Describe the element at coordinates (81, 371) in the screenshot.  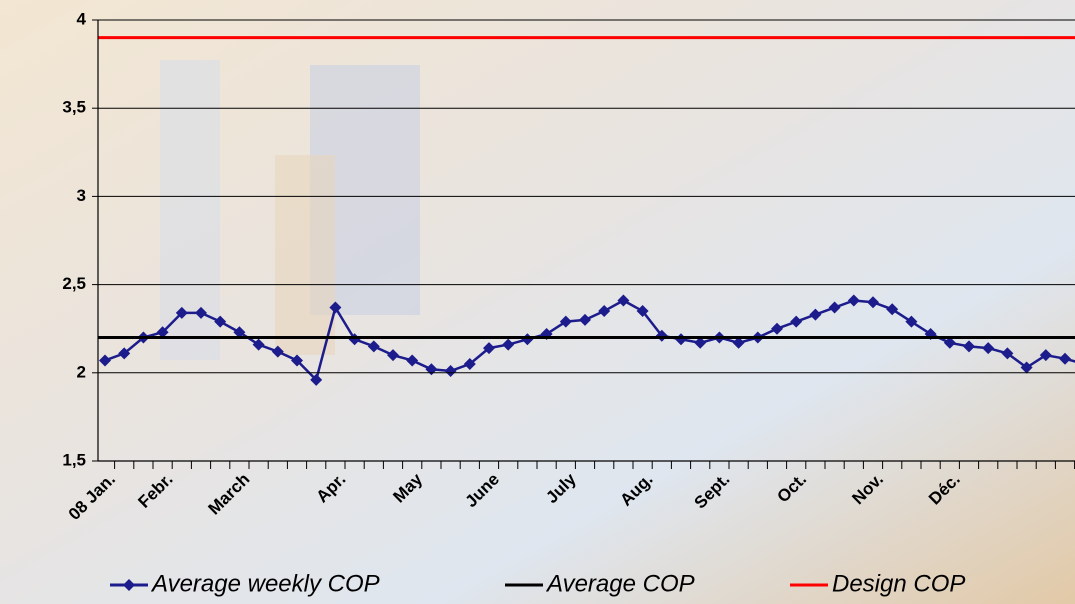
I see `y-tick-label: 2` at that location.